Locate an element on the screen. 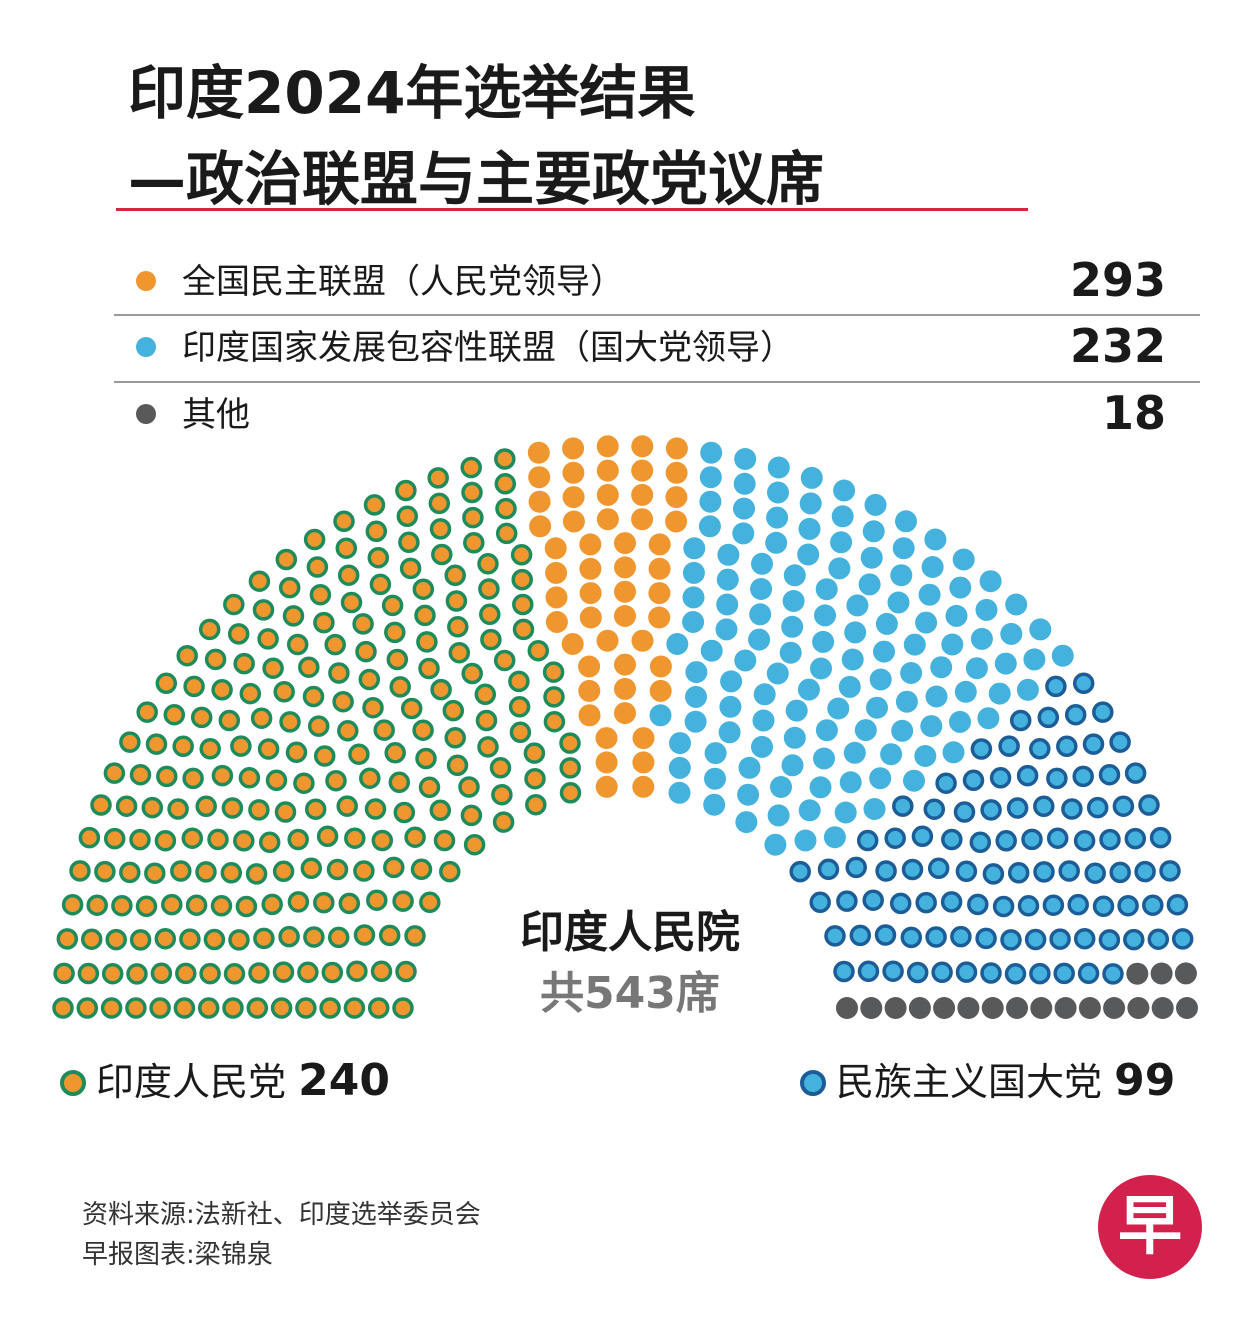 This screenshot has height=1320, width=1251. party-seats-bjp: 240 is located at coordinates (344, 1080).